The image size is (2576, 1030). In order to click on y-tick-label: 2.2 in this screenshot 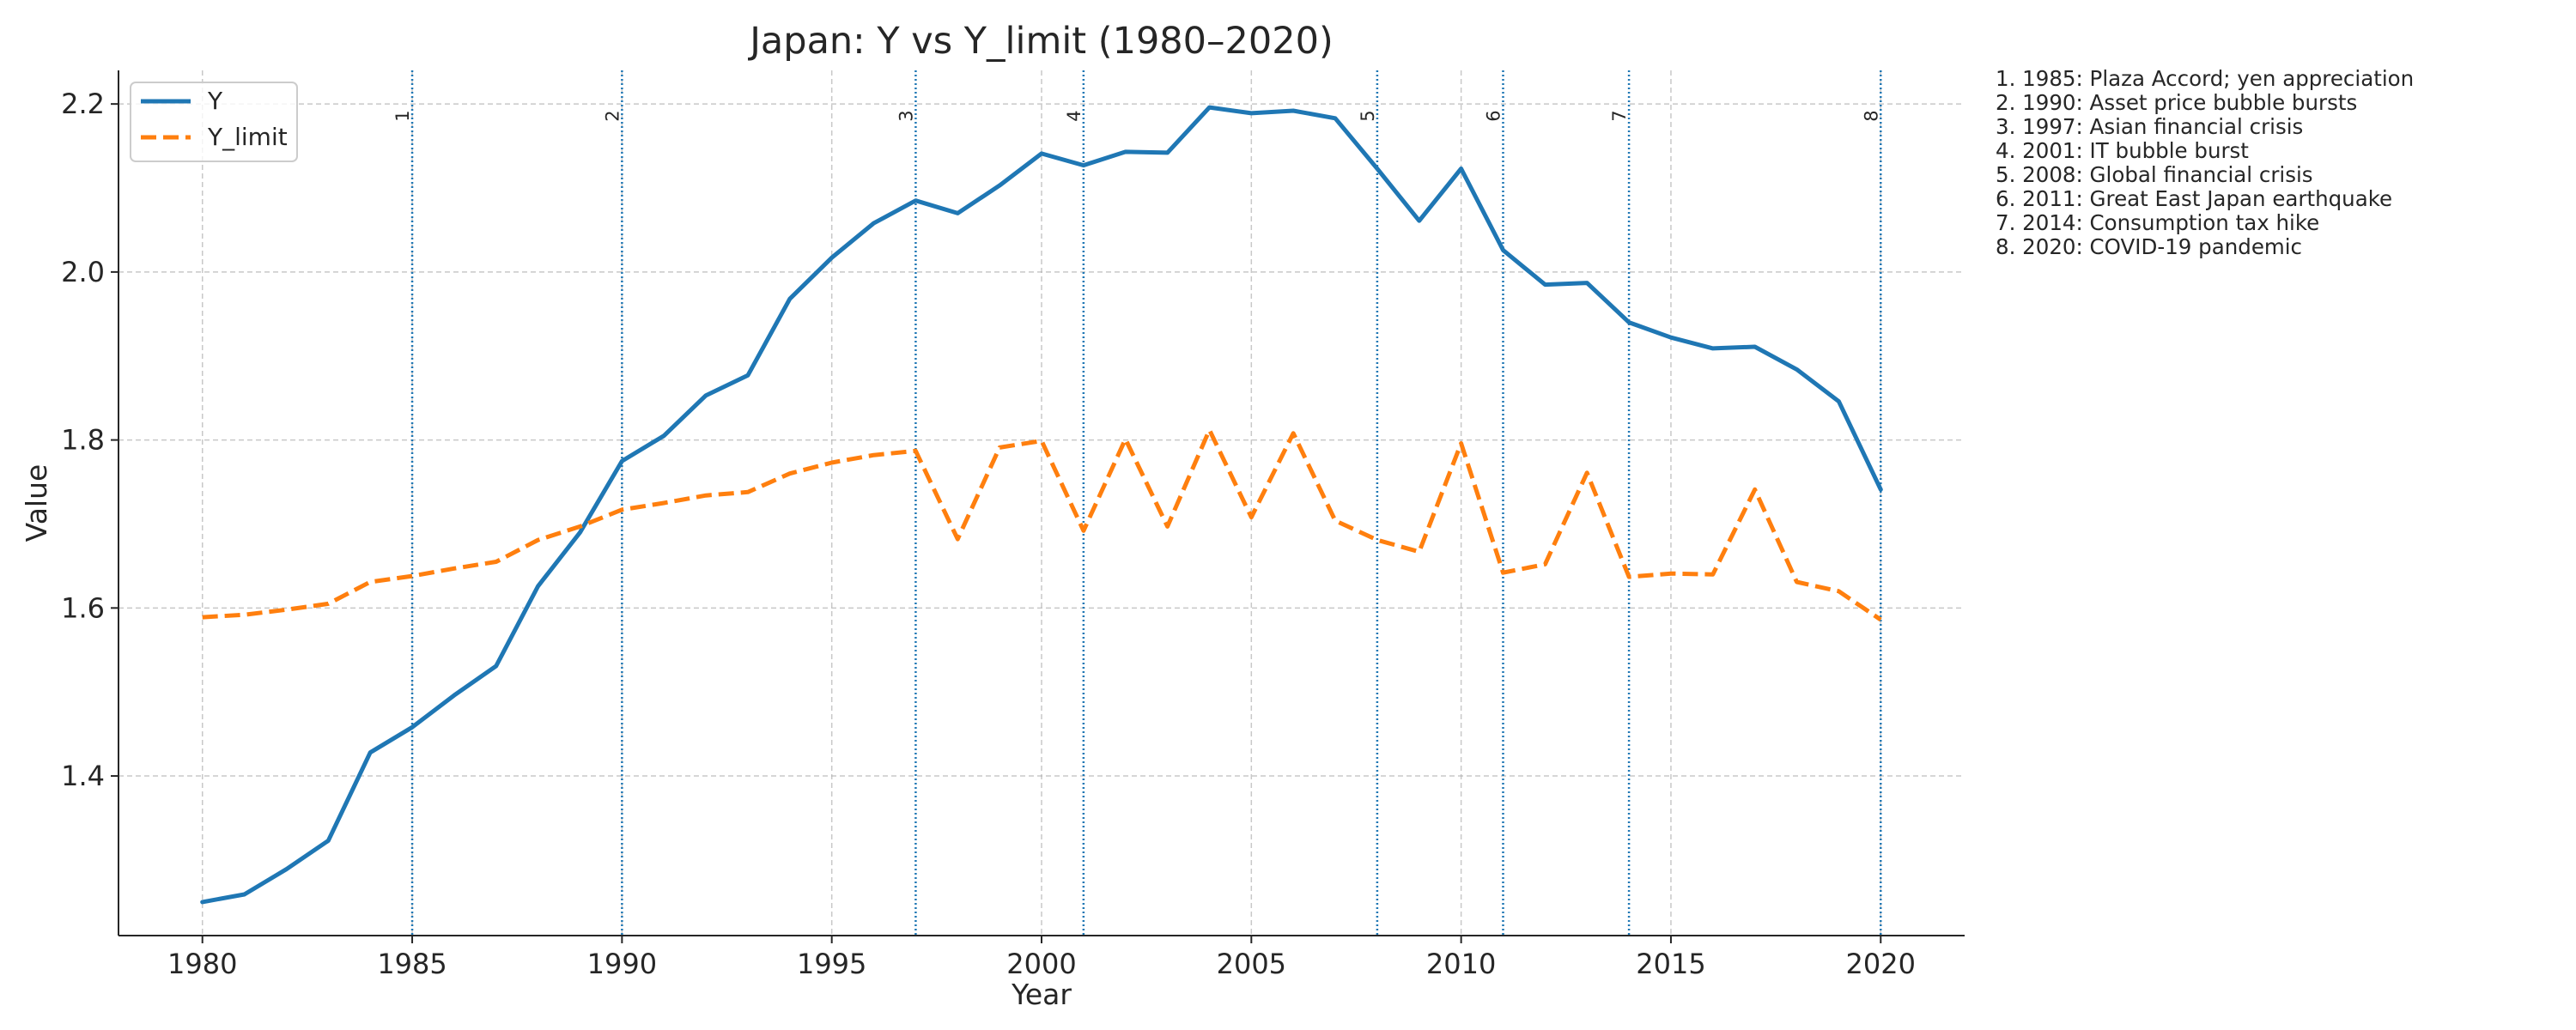, I will do `click(83, 104)`.